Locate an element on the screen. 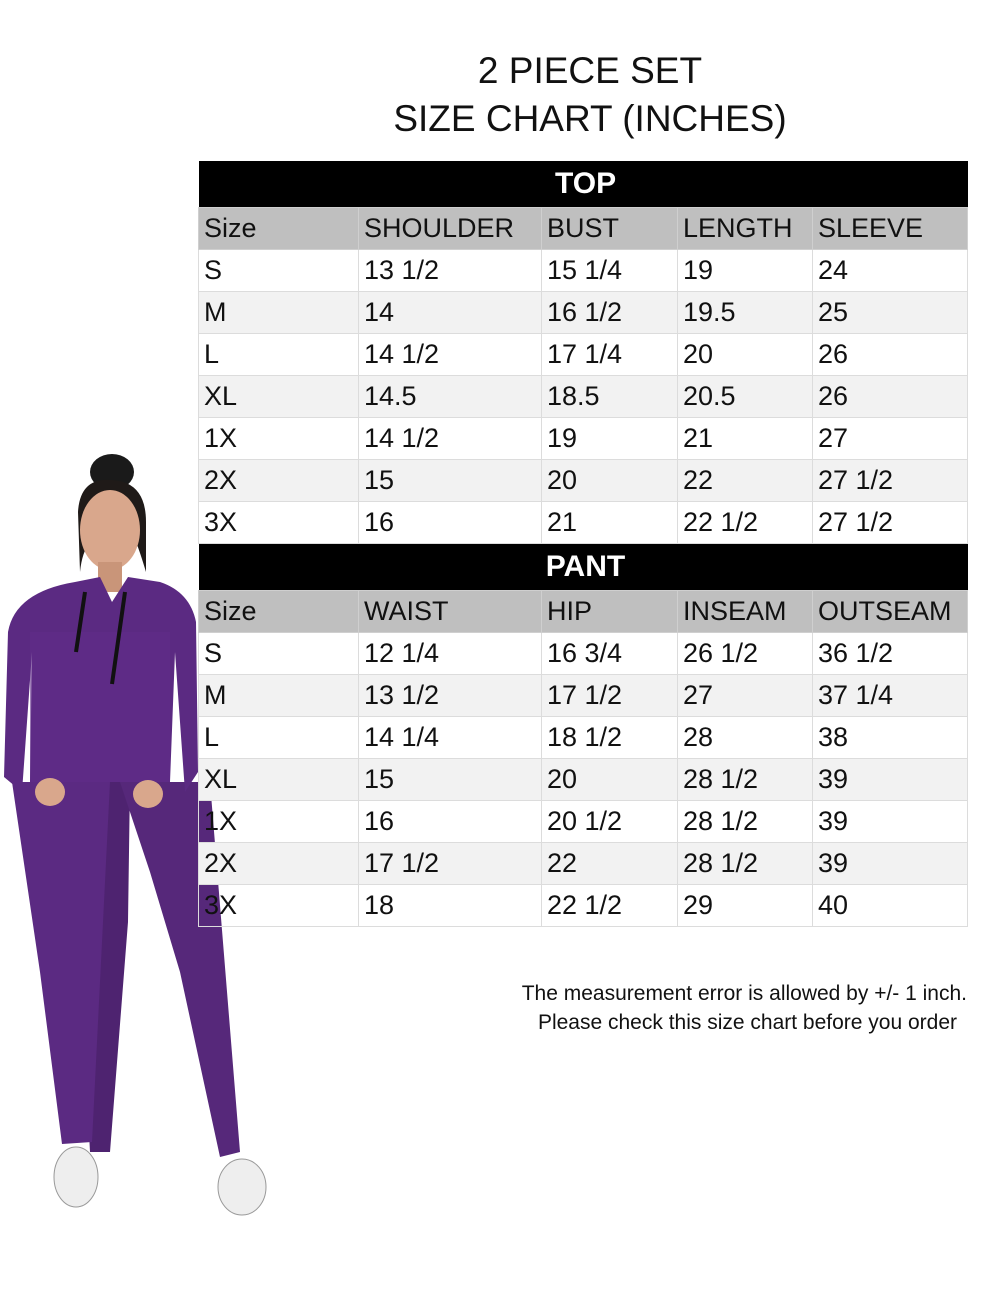  table-cell: 27 is located at coordinates (890, 438).